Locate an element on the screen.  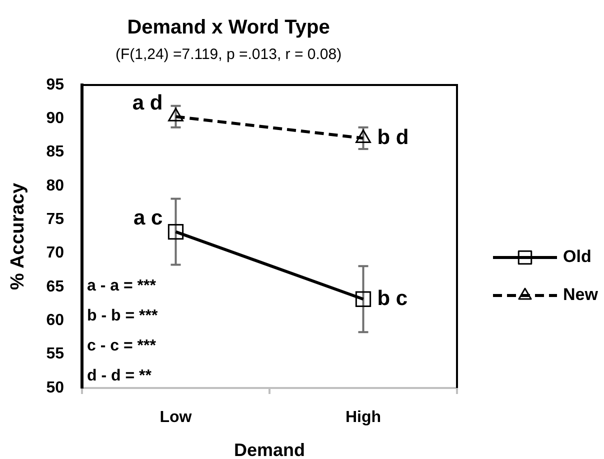
annotation: d - d = ** is located at coordinates (119, 375).